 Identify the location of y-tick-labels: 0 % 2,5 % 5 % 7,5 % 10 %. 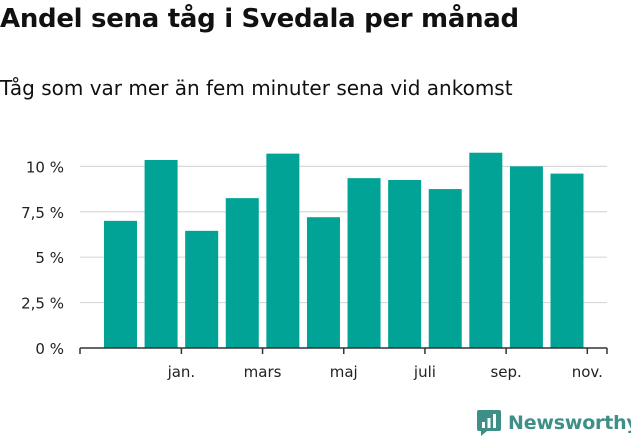
(42, 258).